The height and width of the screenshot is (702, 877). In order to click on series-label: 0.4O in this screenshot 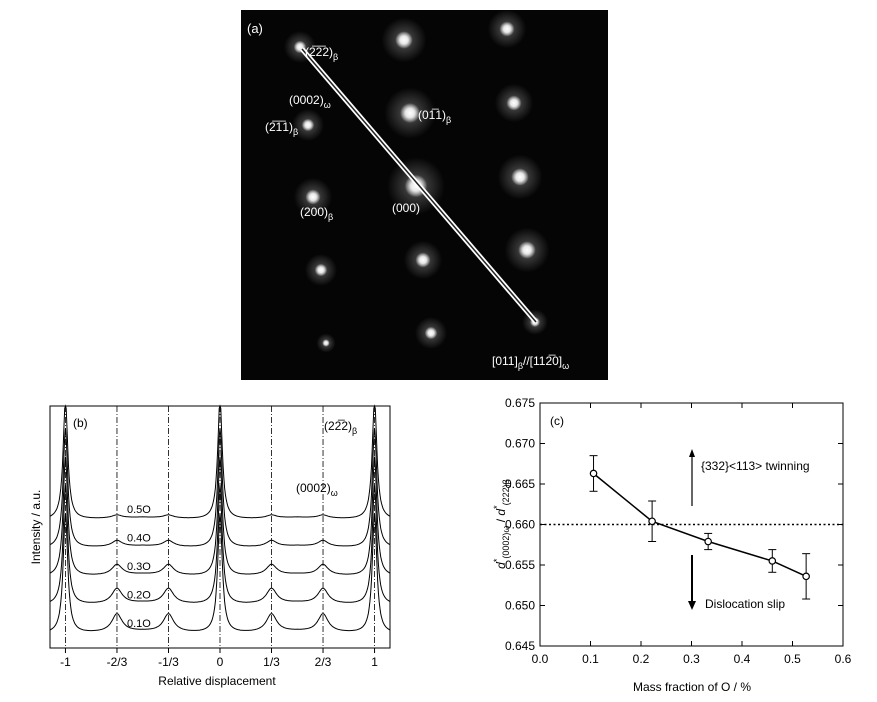, I will do `click(139, 539)`.